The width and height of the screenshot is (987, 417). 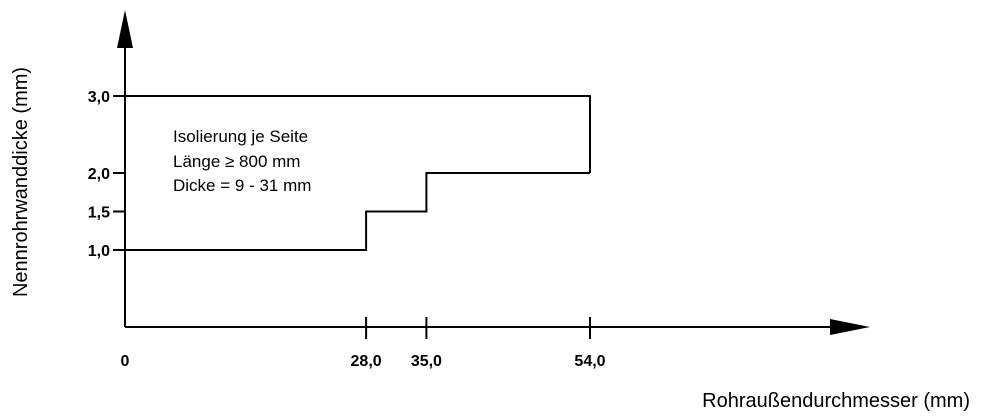 What do you see at coordinates (99, 174) in the screenshot?
I see `y-tick-label: 2,0` at bounding box center [99, 174].